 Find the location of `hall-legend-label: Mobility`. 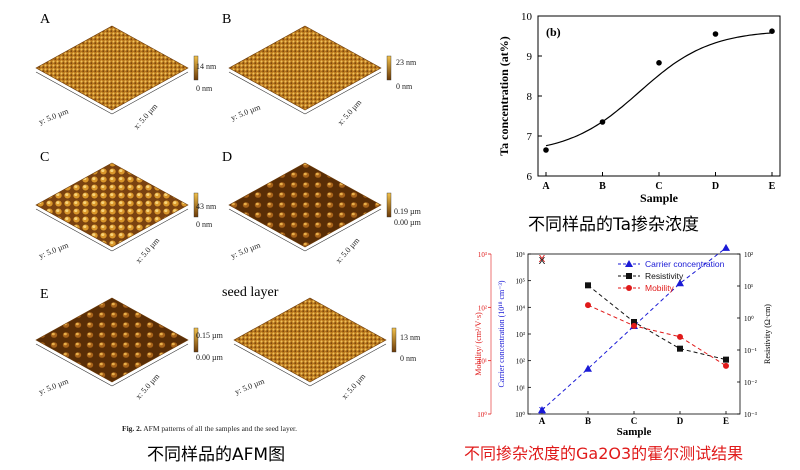

hall-legend-label: Mobility is located at coordinates (660, 288).